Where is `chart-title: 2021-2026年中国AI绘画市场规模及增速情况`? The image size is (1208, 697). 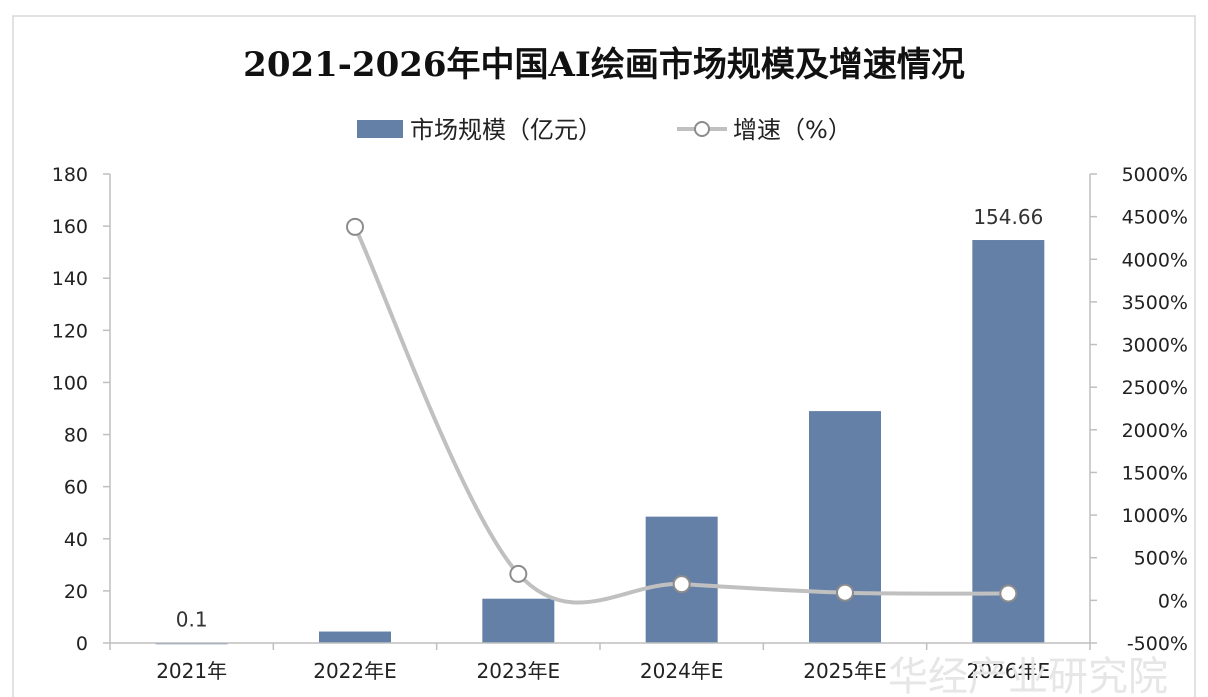
chart-title: 2021-2026年中国AI绘画市场规模及增速情况 is located at coordinates (604, 65).